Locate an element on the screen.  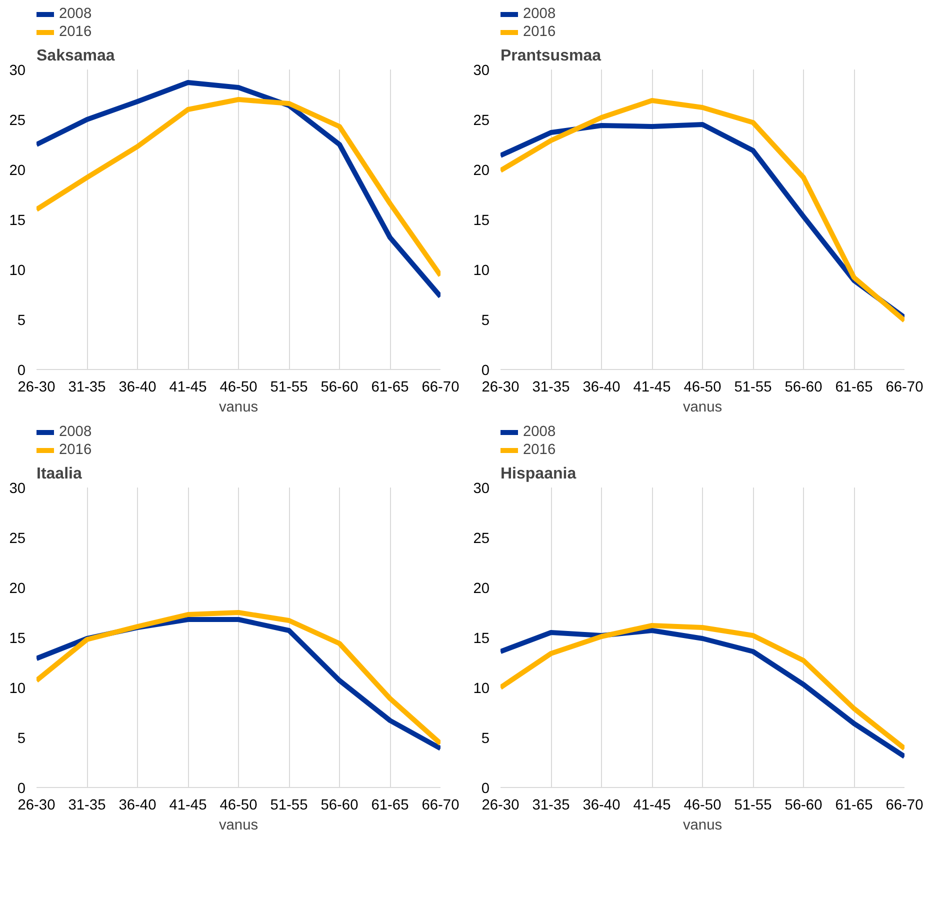
chart-title: Prantsusmaa is located at coordinates (551, 56).